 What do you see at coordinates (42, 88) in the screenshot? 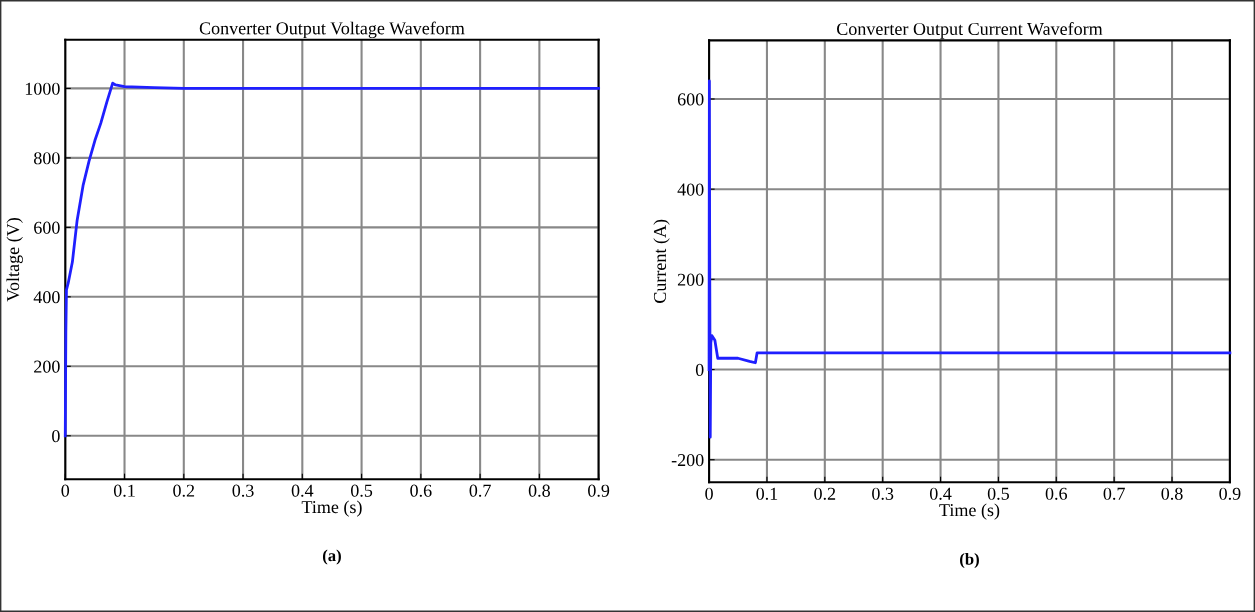
I see `y-tick-label: 1000` at bounding box center [42, 88].